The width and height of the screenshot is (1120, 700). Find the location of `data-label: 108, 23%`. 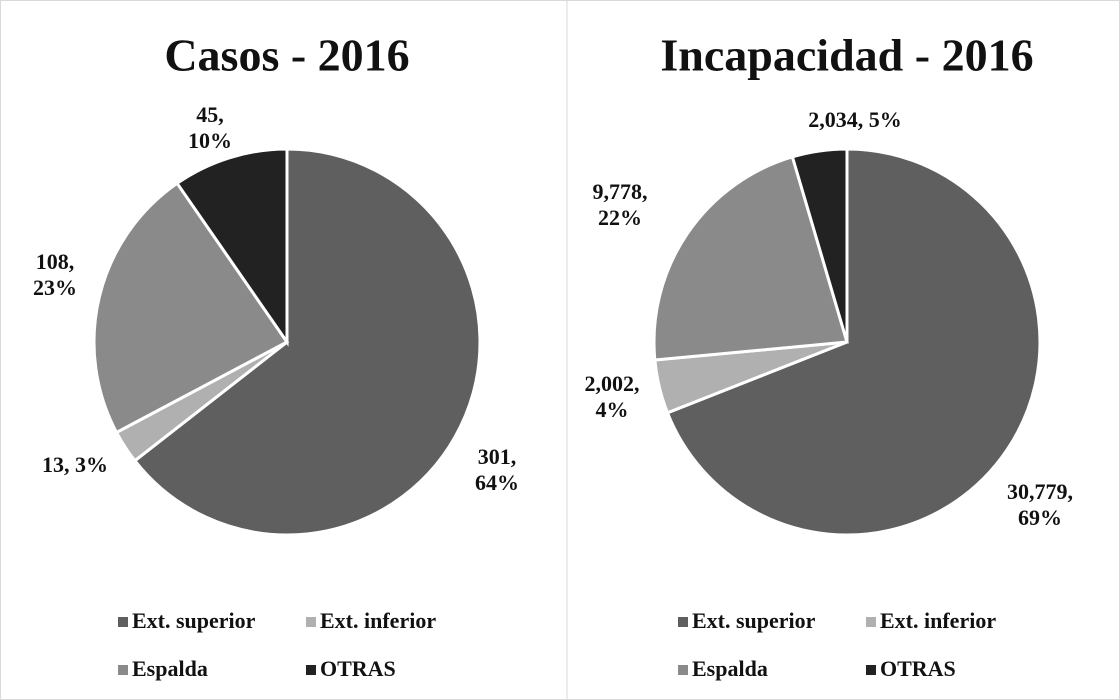

data-label: 108, 23% is located at coordinates (55, 274).